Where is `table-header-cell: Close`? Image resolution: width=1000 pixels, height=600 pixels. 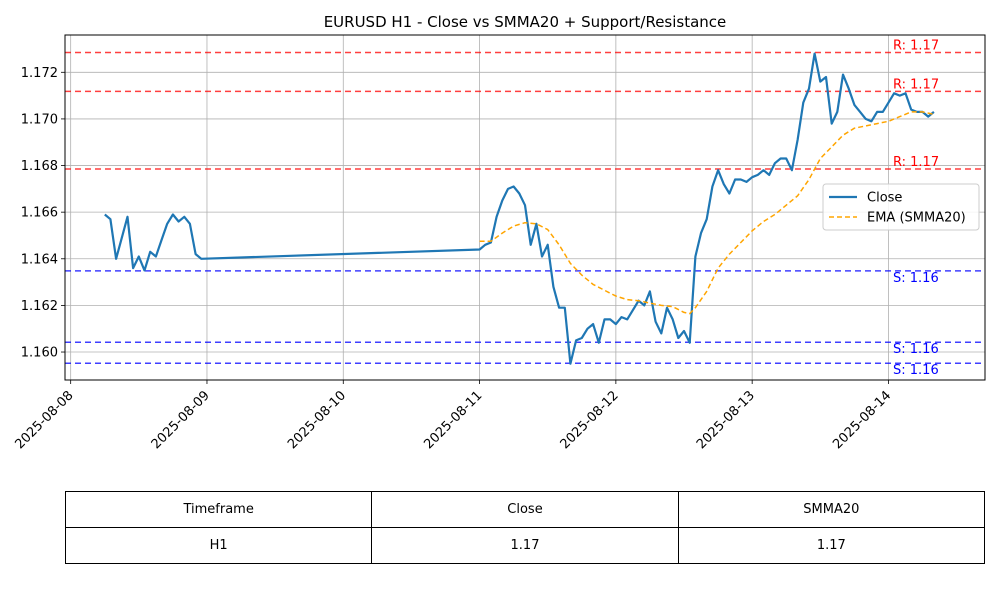
table-header-cell: Close is located at coordinates (525, 509).